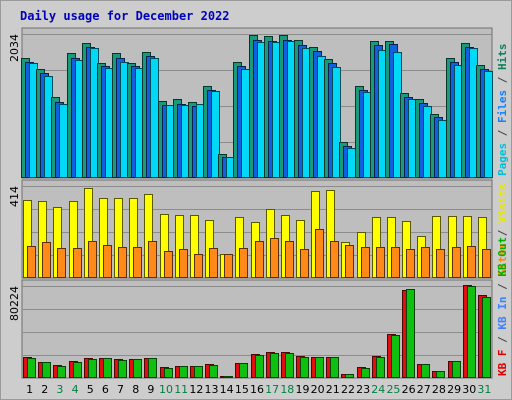 The width and height of the screenshot is (512, 400). Describe the element at coordinates (502, 159) in the screenshot. I see `legend-entry: Pages` at that location.